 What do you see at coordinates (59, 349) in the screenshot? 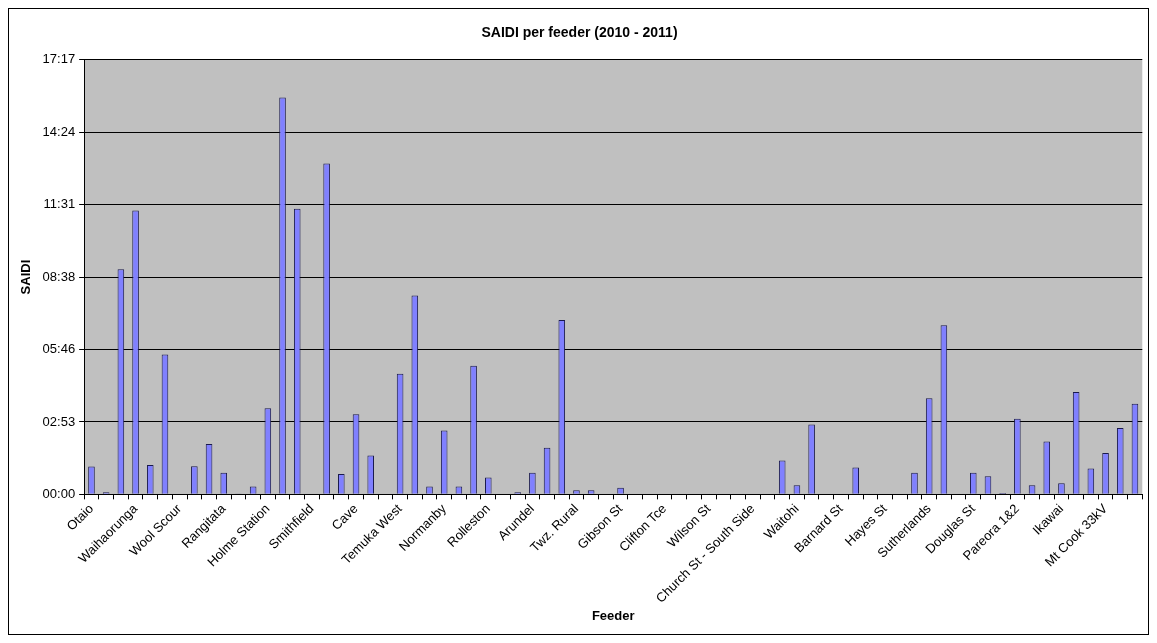
I see `y-tick-label: 05:46` at bounding box center [59, 349].